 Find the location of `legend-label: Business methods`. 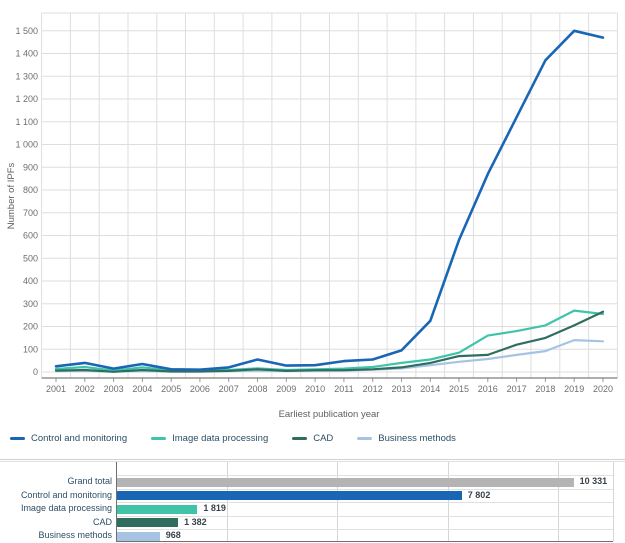

legend-label: Business methods is located at coordinates (417, 438).